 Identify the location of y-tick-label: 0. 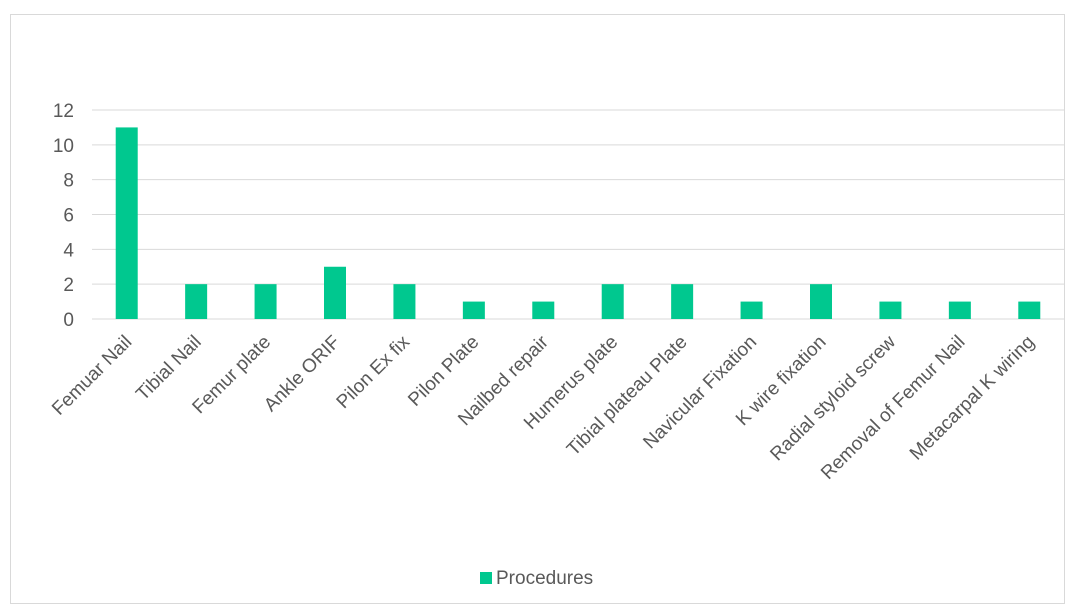
(68, 320).